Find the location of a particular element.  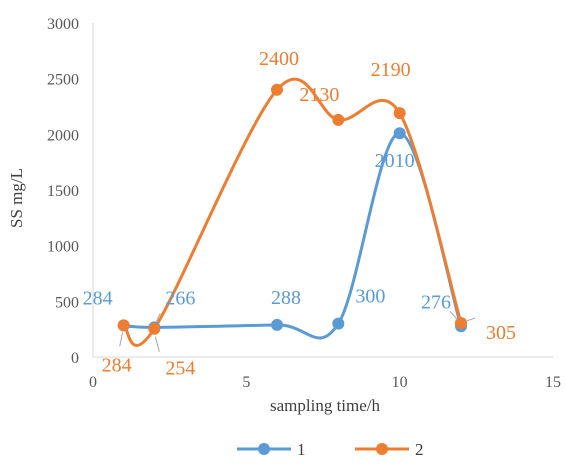

y-tick-labels: 0 500 1000 1500 2000 2500 3000 is located at coordinates (63, 191).